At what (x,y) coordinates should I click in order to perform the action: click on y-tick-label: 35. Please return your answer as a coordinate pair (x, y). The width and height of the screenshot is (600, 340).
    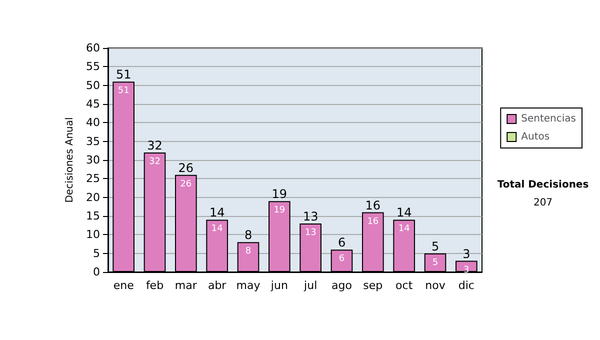
    Looking at the image, I should click on (93, 141).